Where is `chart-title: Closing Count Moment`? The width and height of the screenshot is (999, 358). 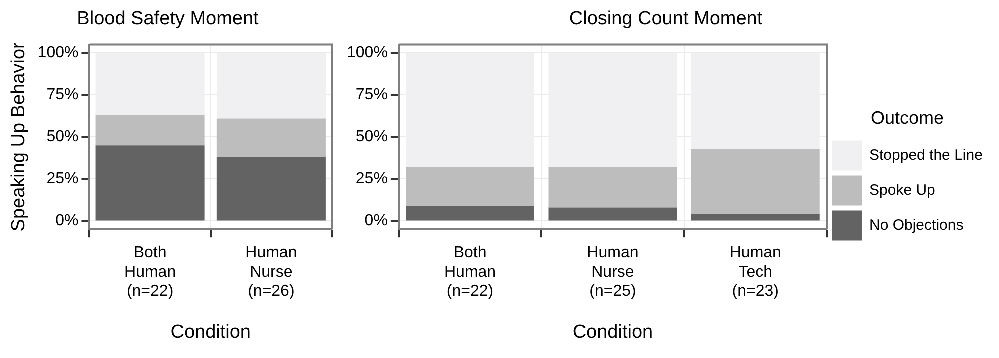
chart-title: Closing Count Moment is located at coordinates (666, 19).